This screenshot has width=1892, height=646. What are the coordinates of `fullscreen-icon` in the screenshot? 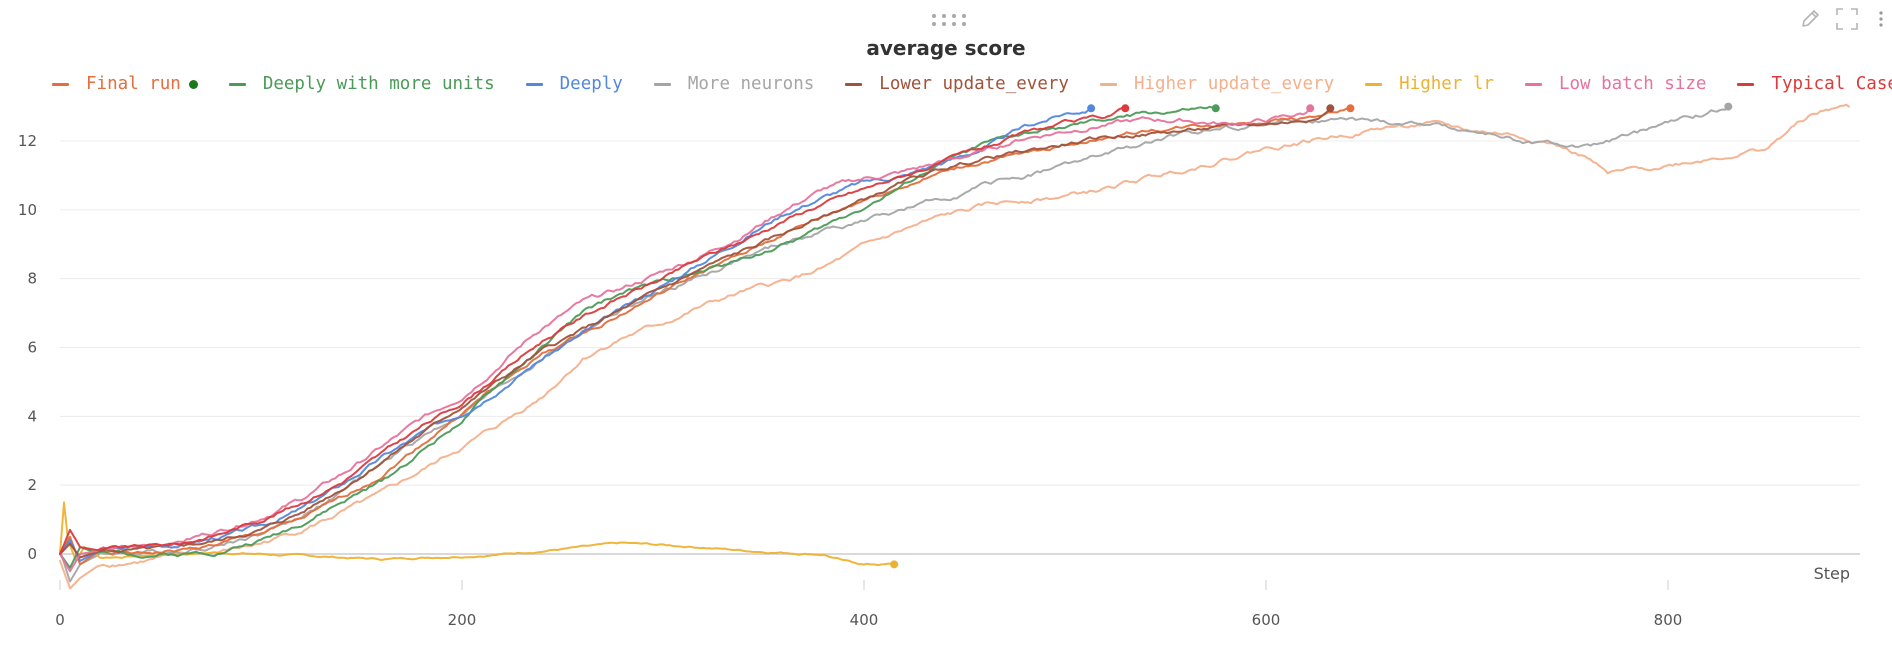 It's located at (1847, 19).